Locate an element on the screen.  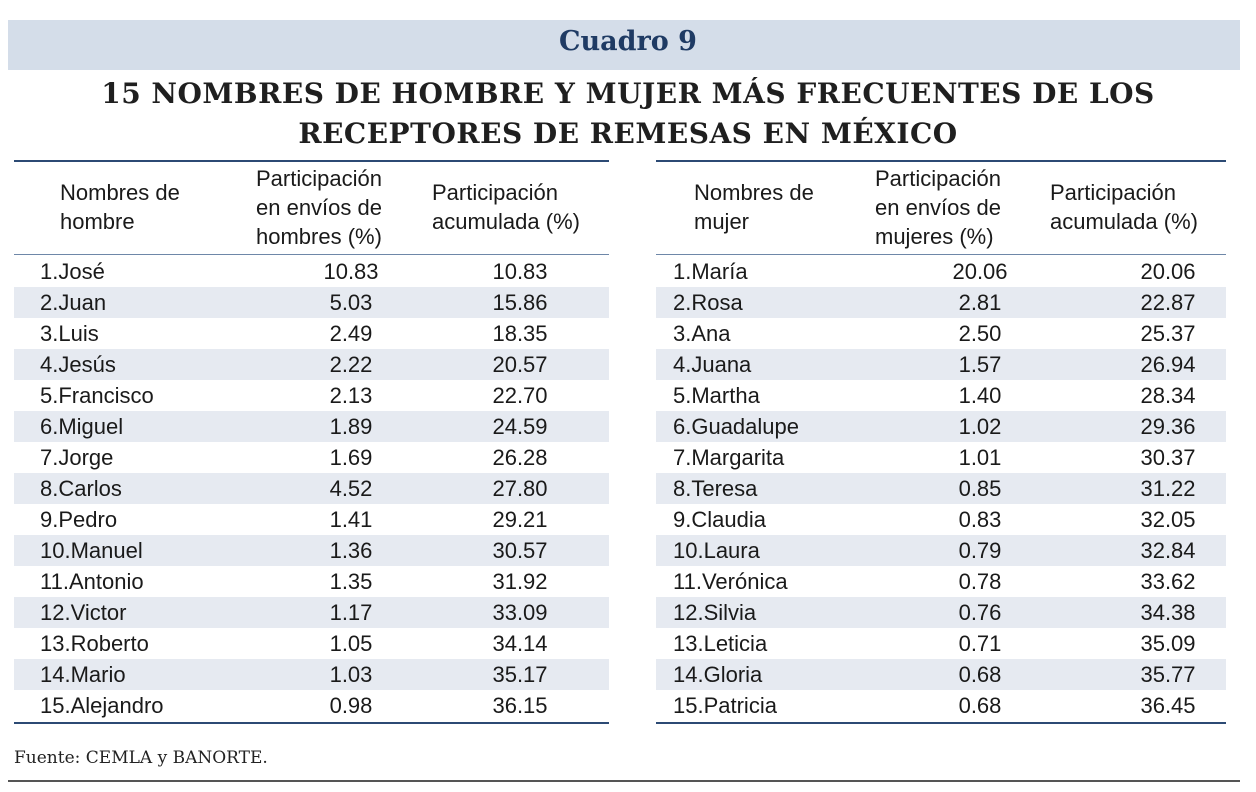
women-share-cell: 1.57 is located at coordinates (980, 364).